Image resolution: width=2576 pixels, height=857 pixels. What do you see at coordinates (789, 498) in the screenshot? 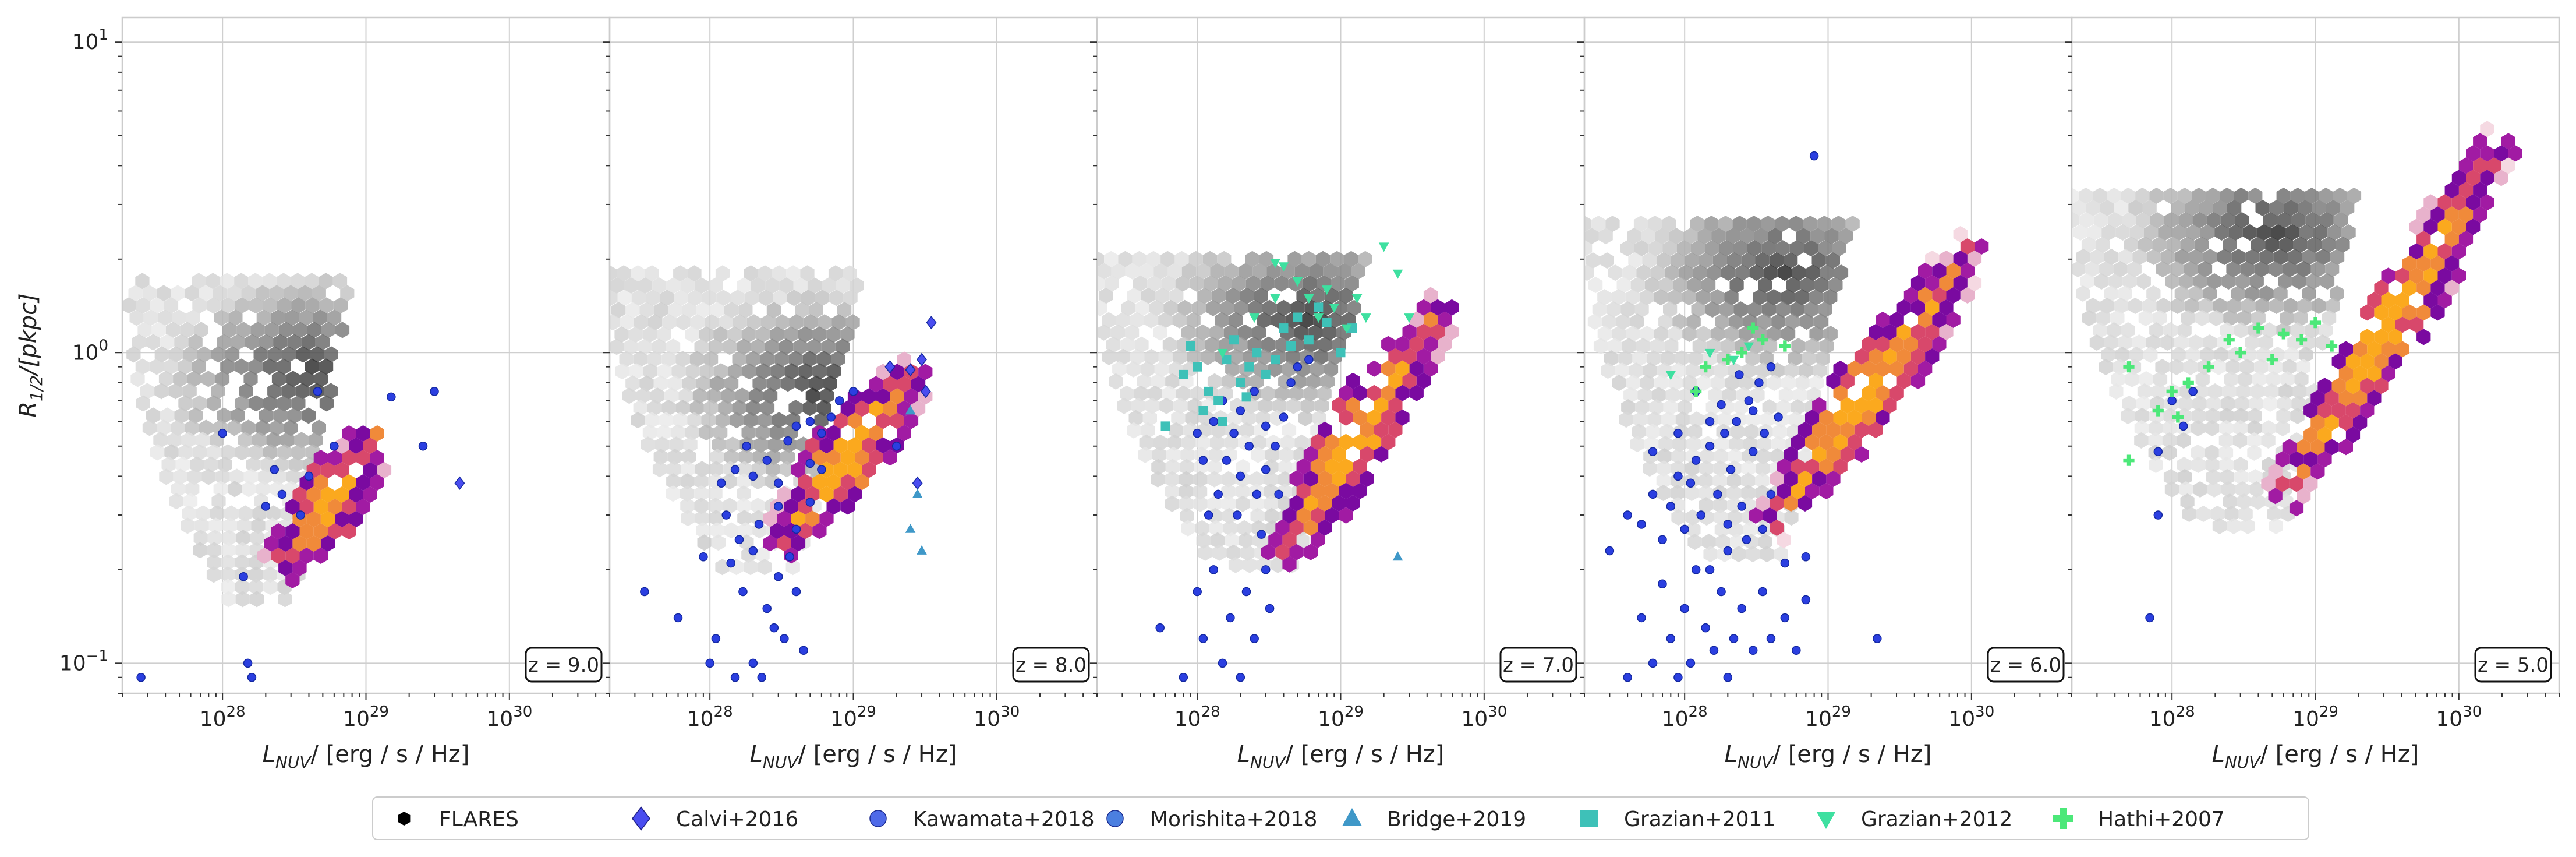
I see `observations` at bounding box center [789, 498].